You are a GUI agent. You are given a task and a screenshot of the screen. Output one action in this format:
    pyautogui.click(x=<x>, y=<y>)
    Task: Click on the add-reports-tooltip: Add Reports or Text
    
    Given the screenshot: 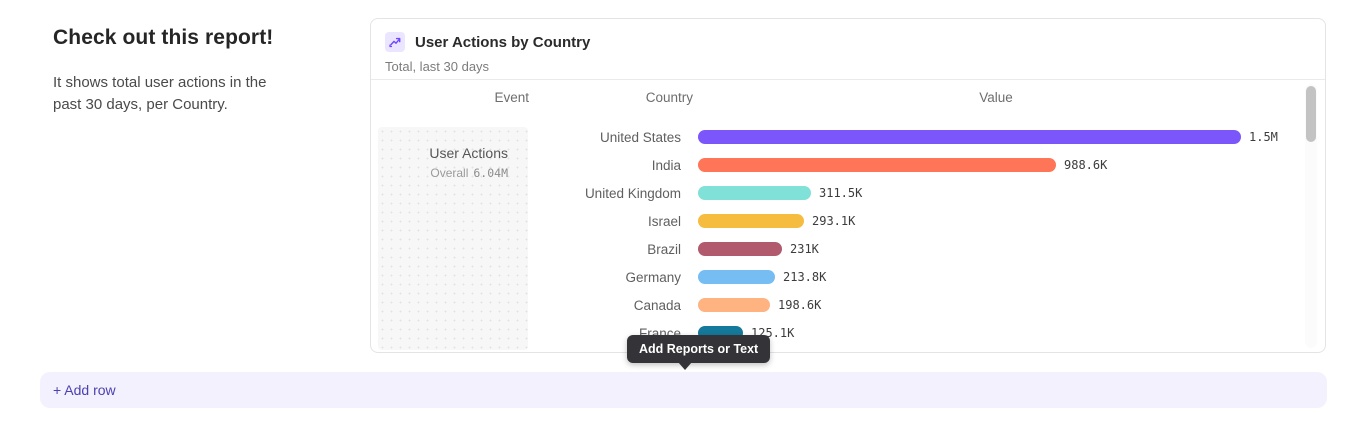 What is the action you would take?
    pyautogui.click(x=699, y=352)
    